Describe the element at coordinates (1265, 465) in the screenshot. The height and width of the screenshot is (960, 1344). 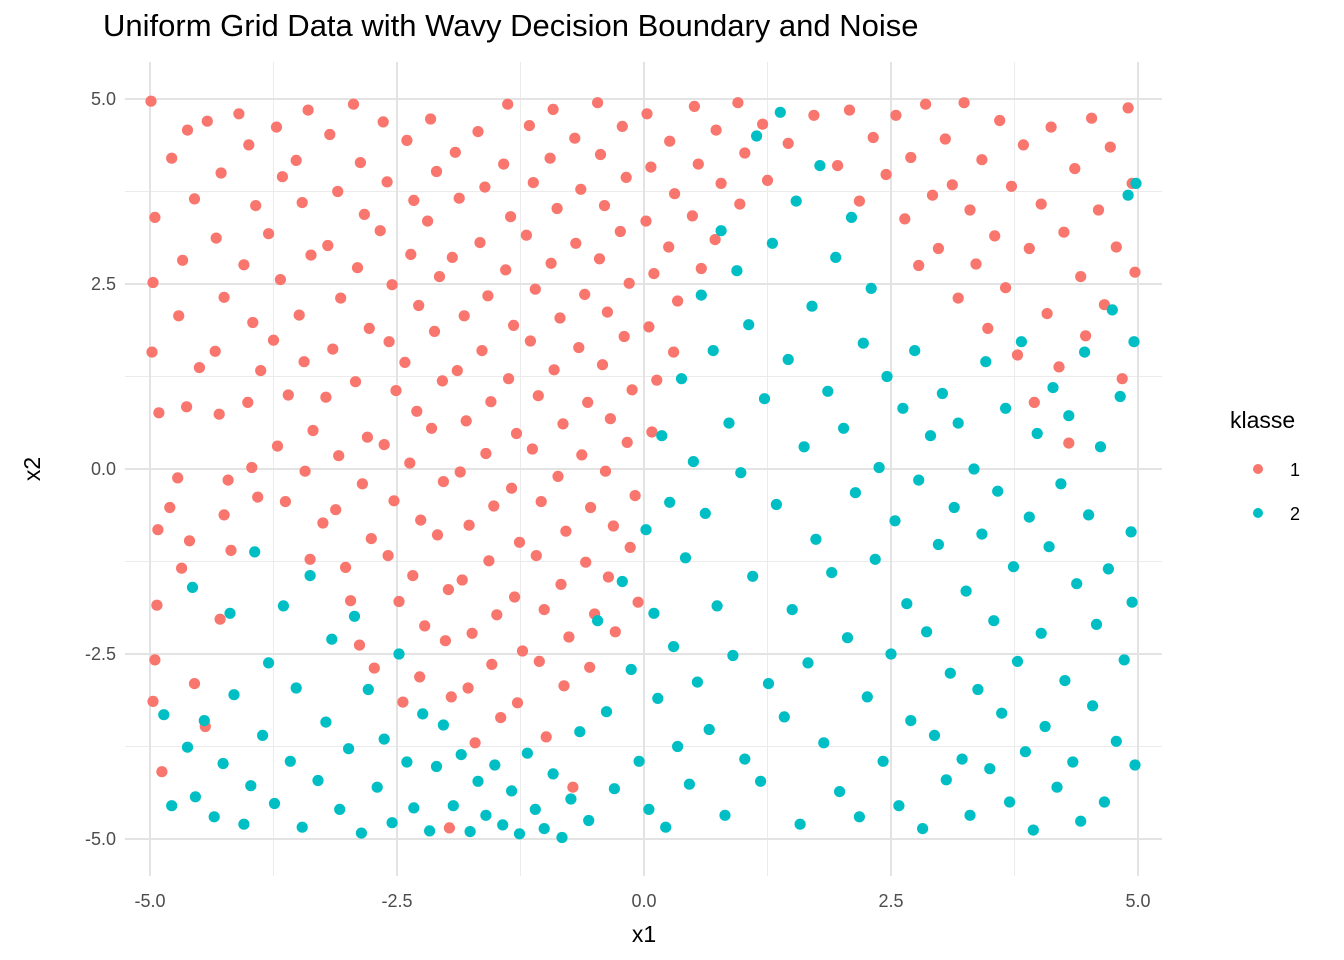
I see `legend: klasse 1 2` at that location.